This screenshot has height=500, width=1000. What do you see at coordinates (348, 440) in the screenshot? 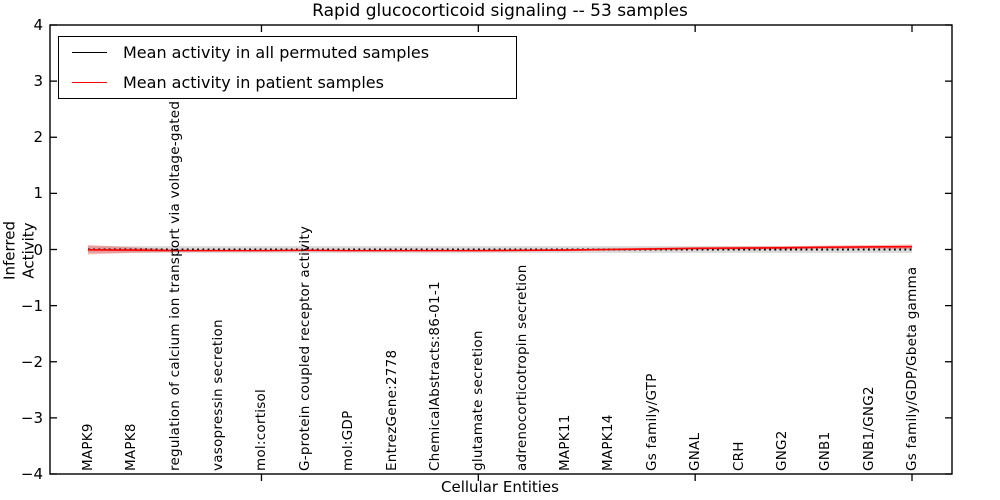
I see `x-category-label: mol:GDP` at bounding box center [348, 440].